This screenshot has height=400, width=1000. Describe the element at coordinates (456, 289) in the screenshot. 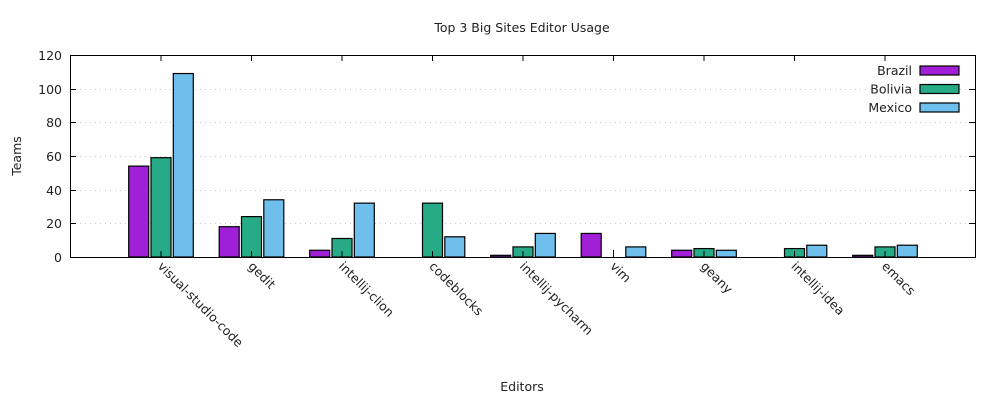

I see `x-tick-label: codeblocks` at that location.